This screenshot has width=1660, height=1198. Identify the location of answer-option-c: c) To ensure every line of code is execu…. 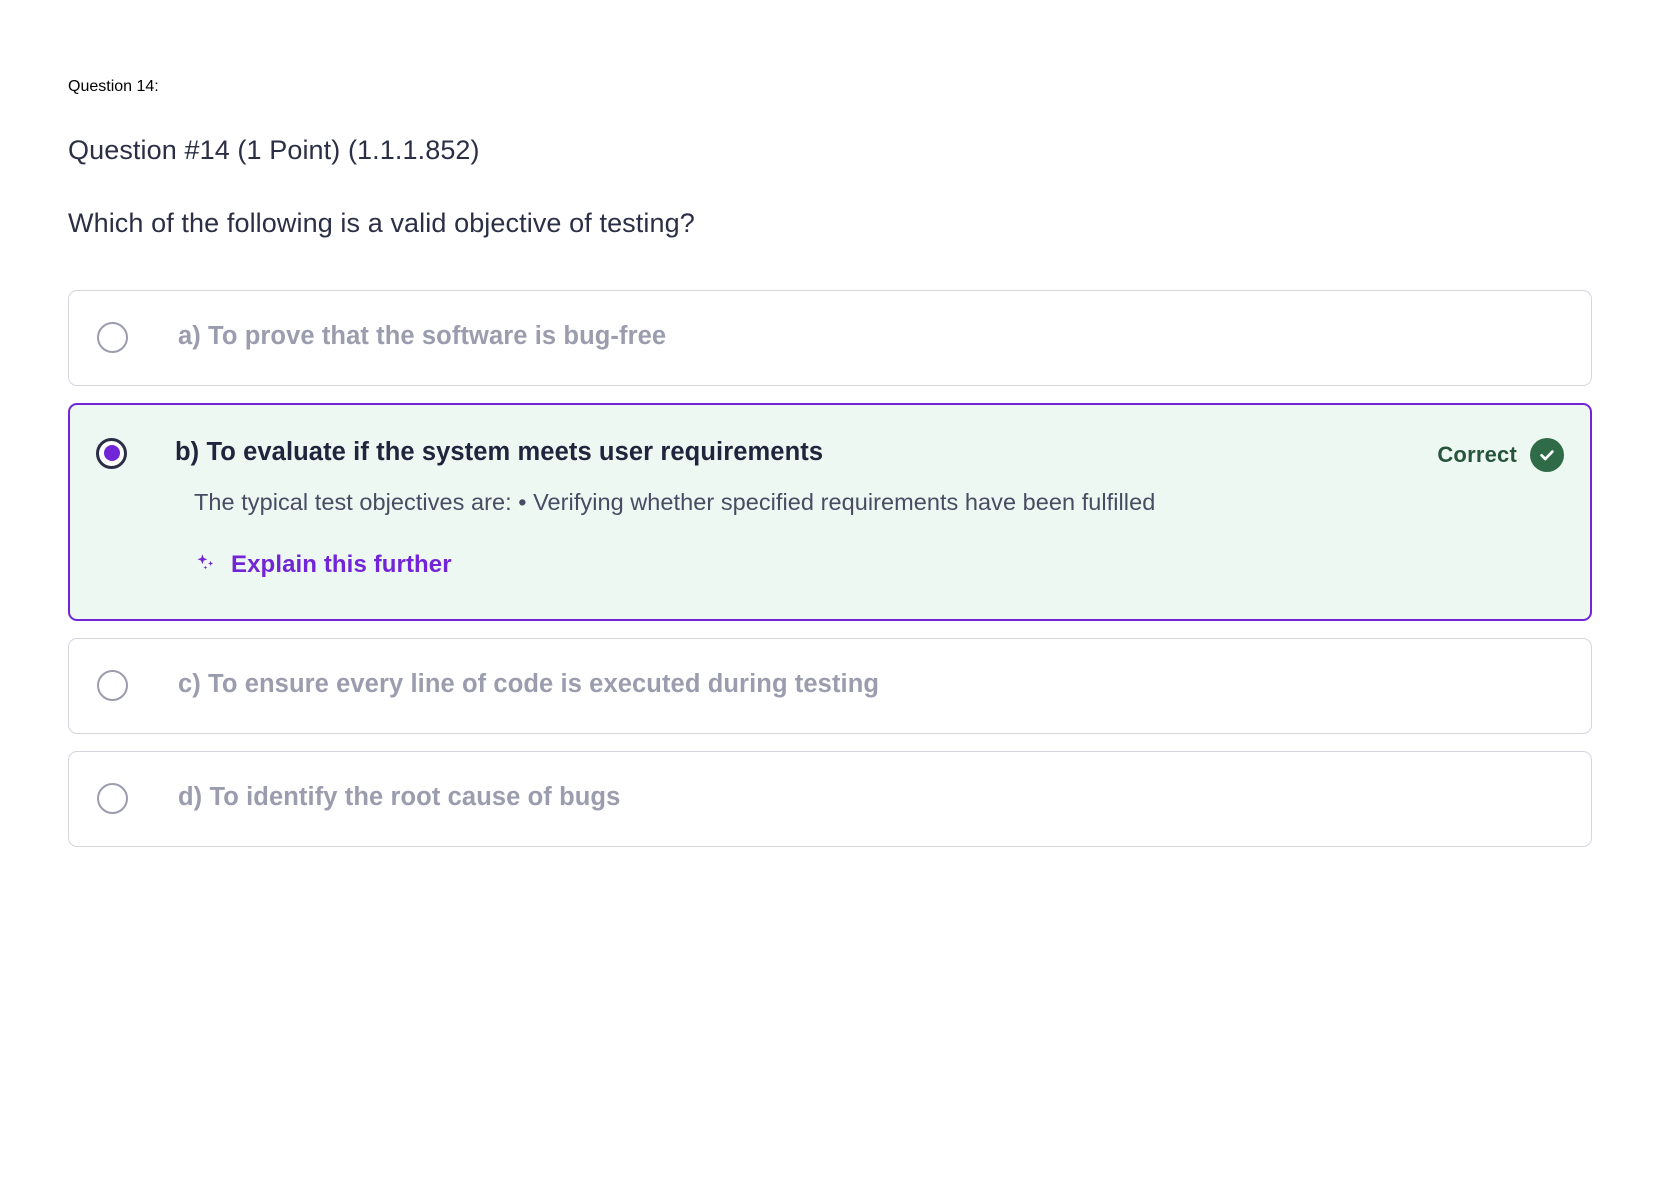
(830, 685).